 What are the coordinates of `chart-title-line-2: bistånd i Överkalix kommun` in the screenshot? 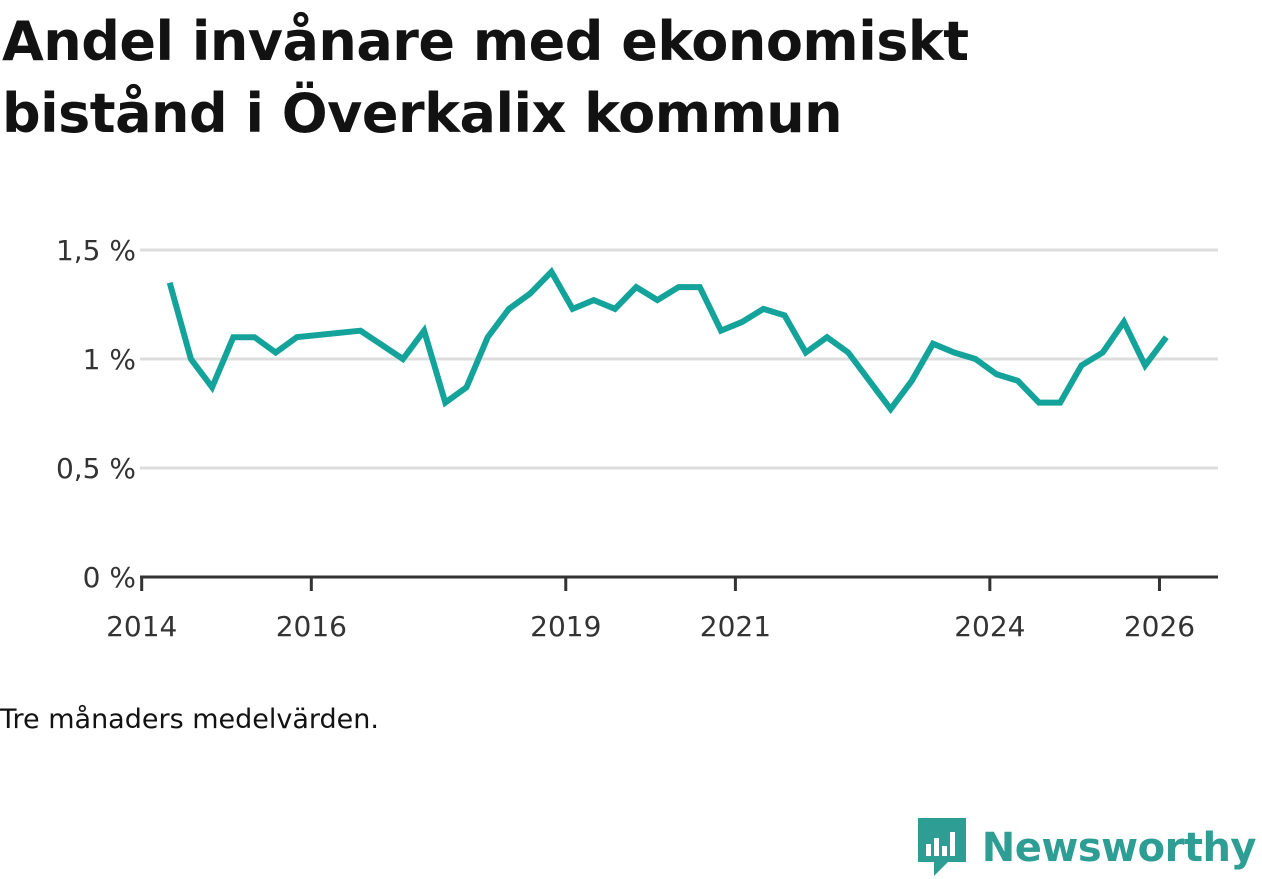 It's located at (422, 113).